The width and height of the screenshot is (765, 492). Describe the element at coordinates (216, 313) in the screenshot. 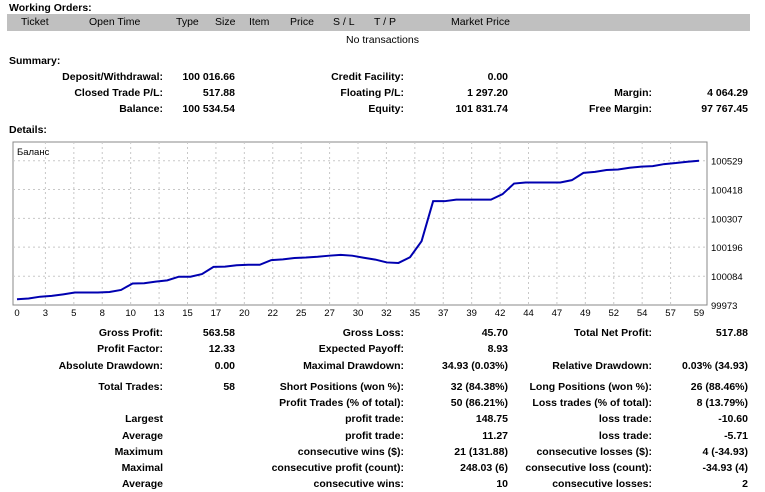

I see `x-tick-label: 17` at that location.